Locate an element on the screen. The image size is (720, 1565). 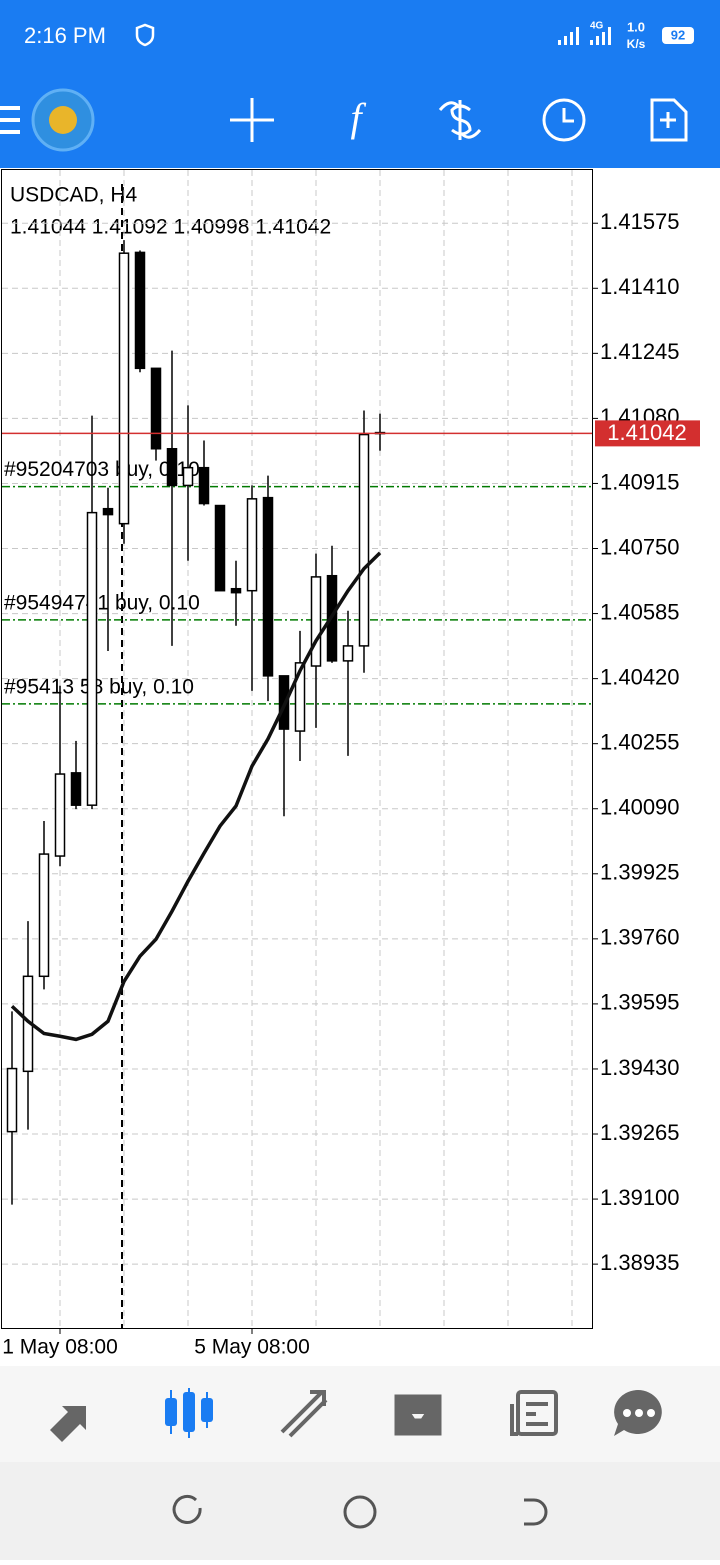
y-tick-label: 1.39760 is located at coordinates (640, 937).